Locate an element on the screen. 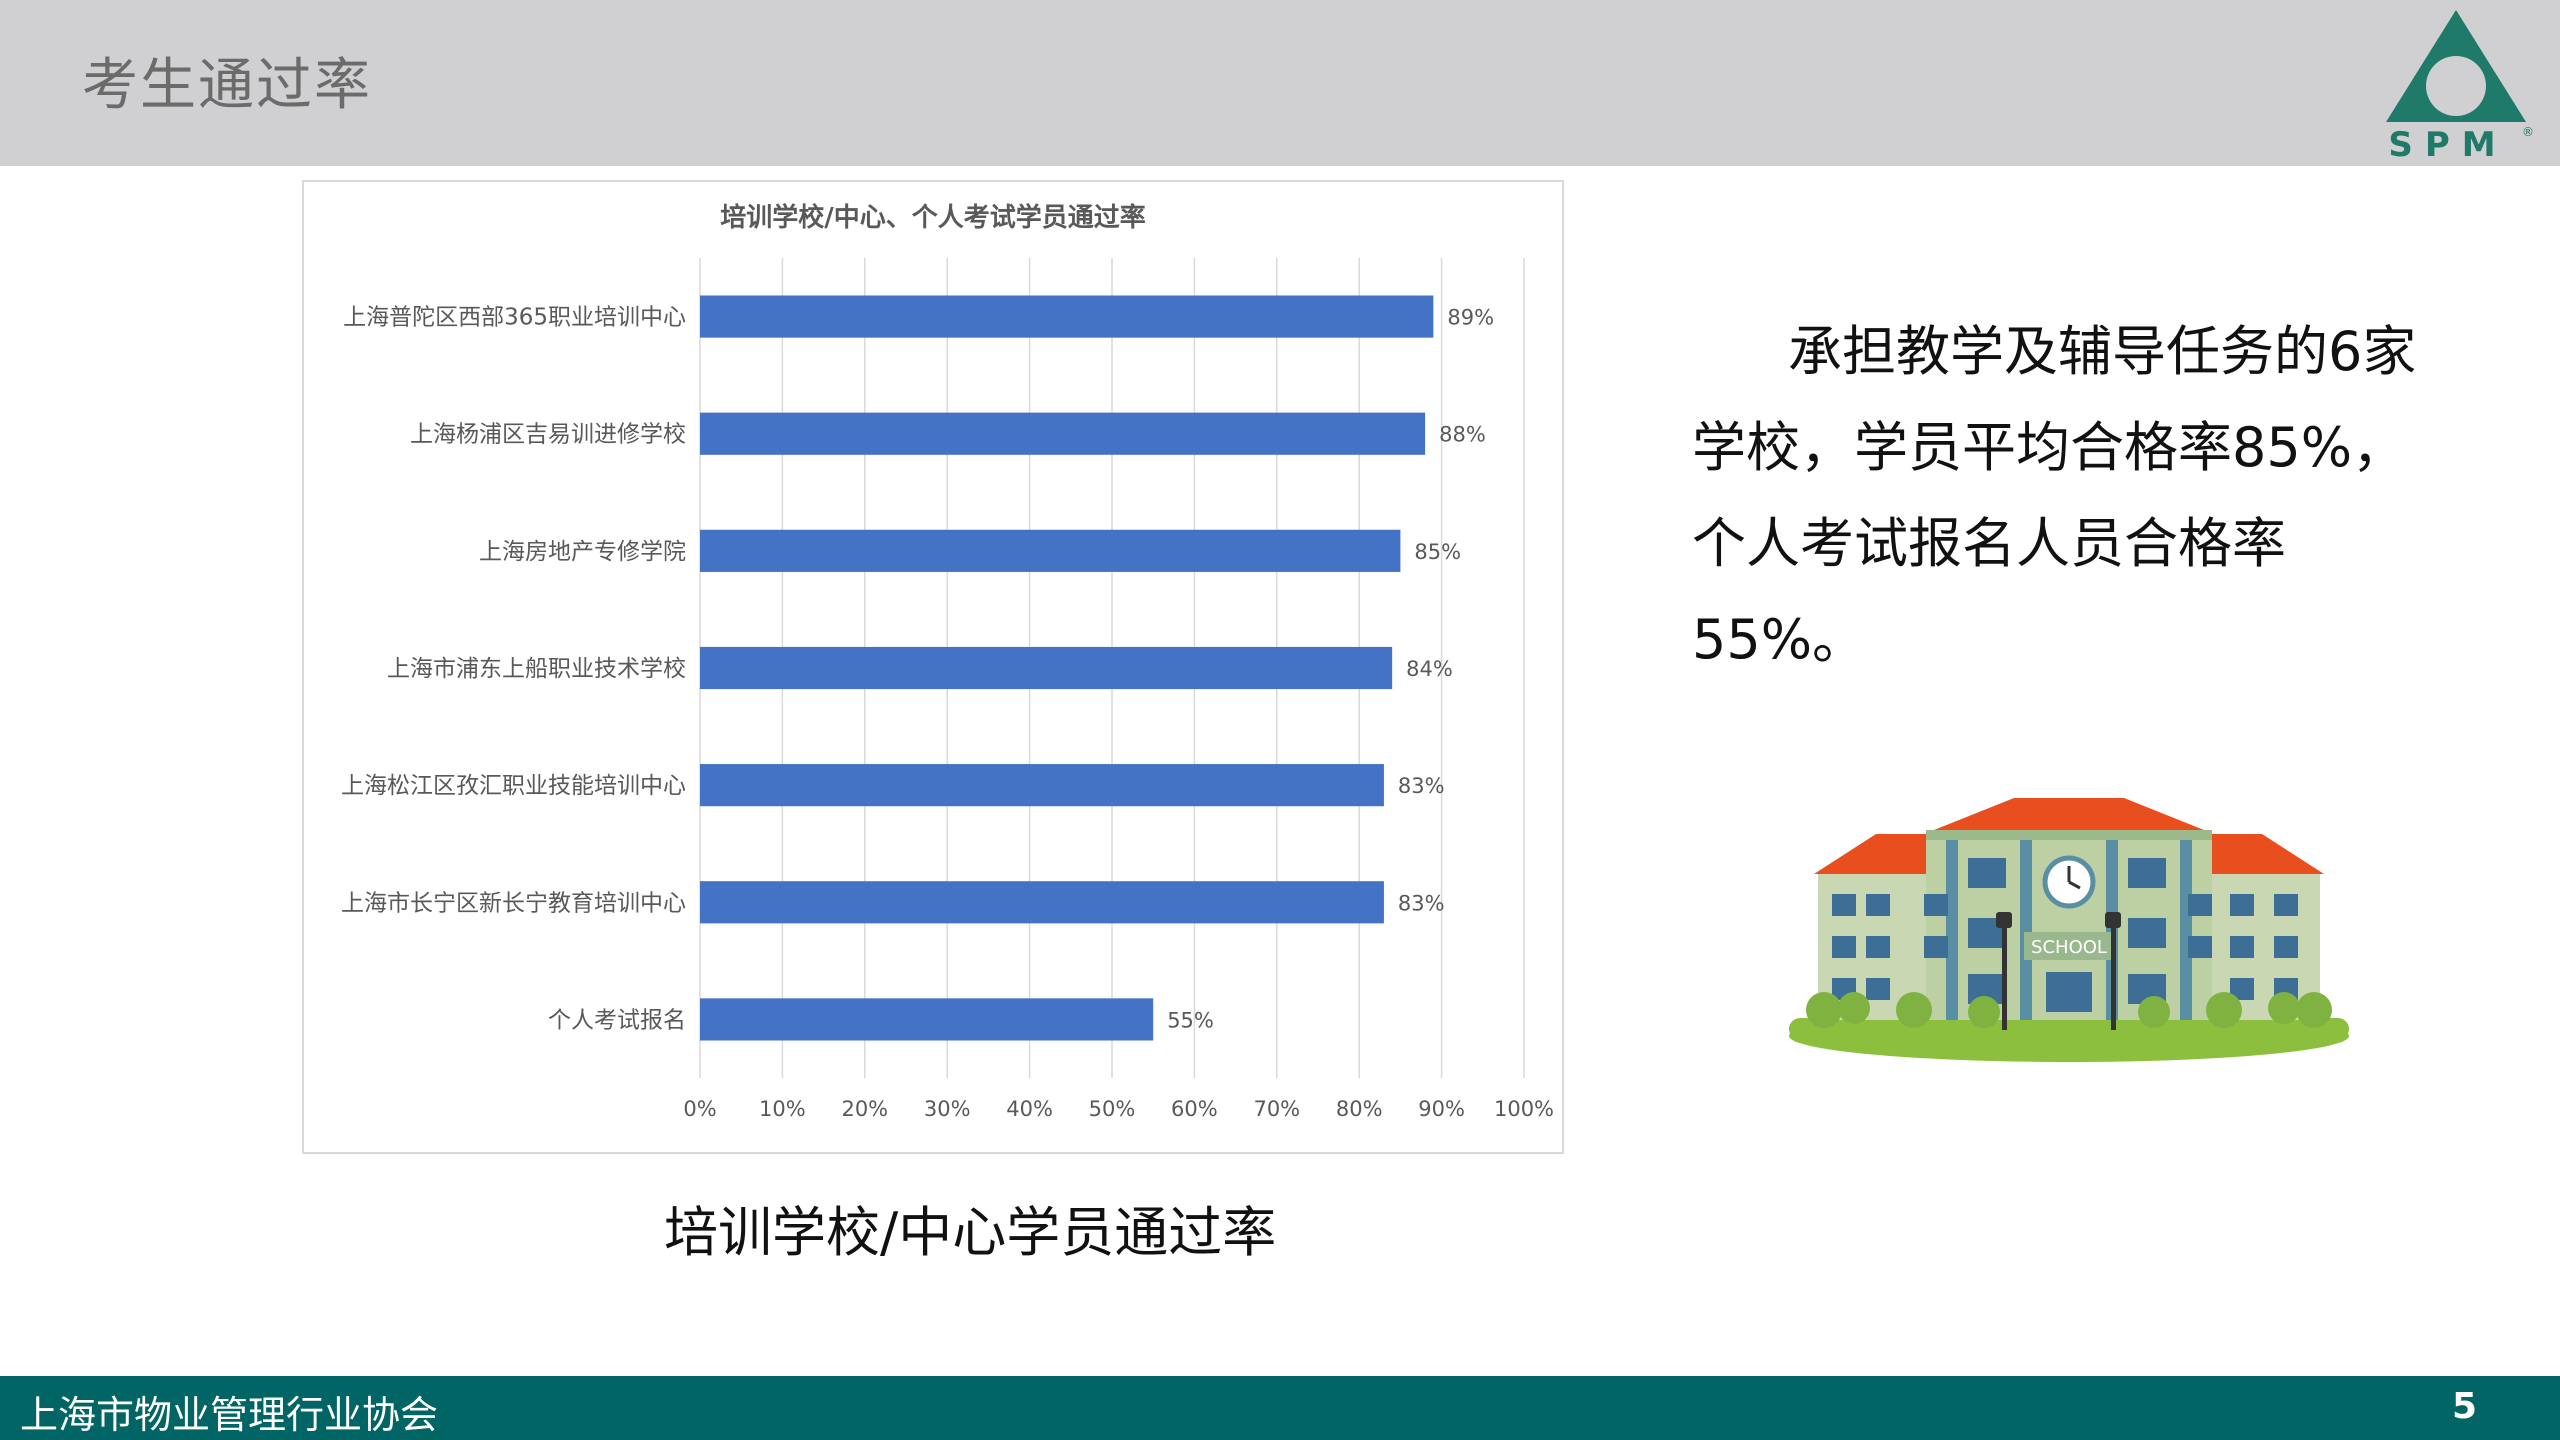 The width and height of the screenshot is (2560, 1440). x-tick-label: 20% is located at coordinates (864, 1109).